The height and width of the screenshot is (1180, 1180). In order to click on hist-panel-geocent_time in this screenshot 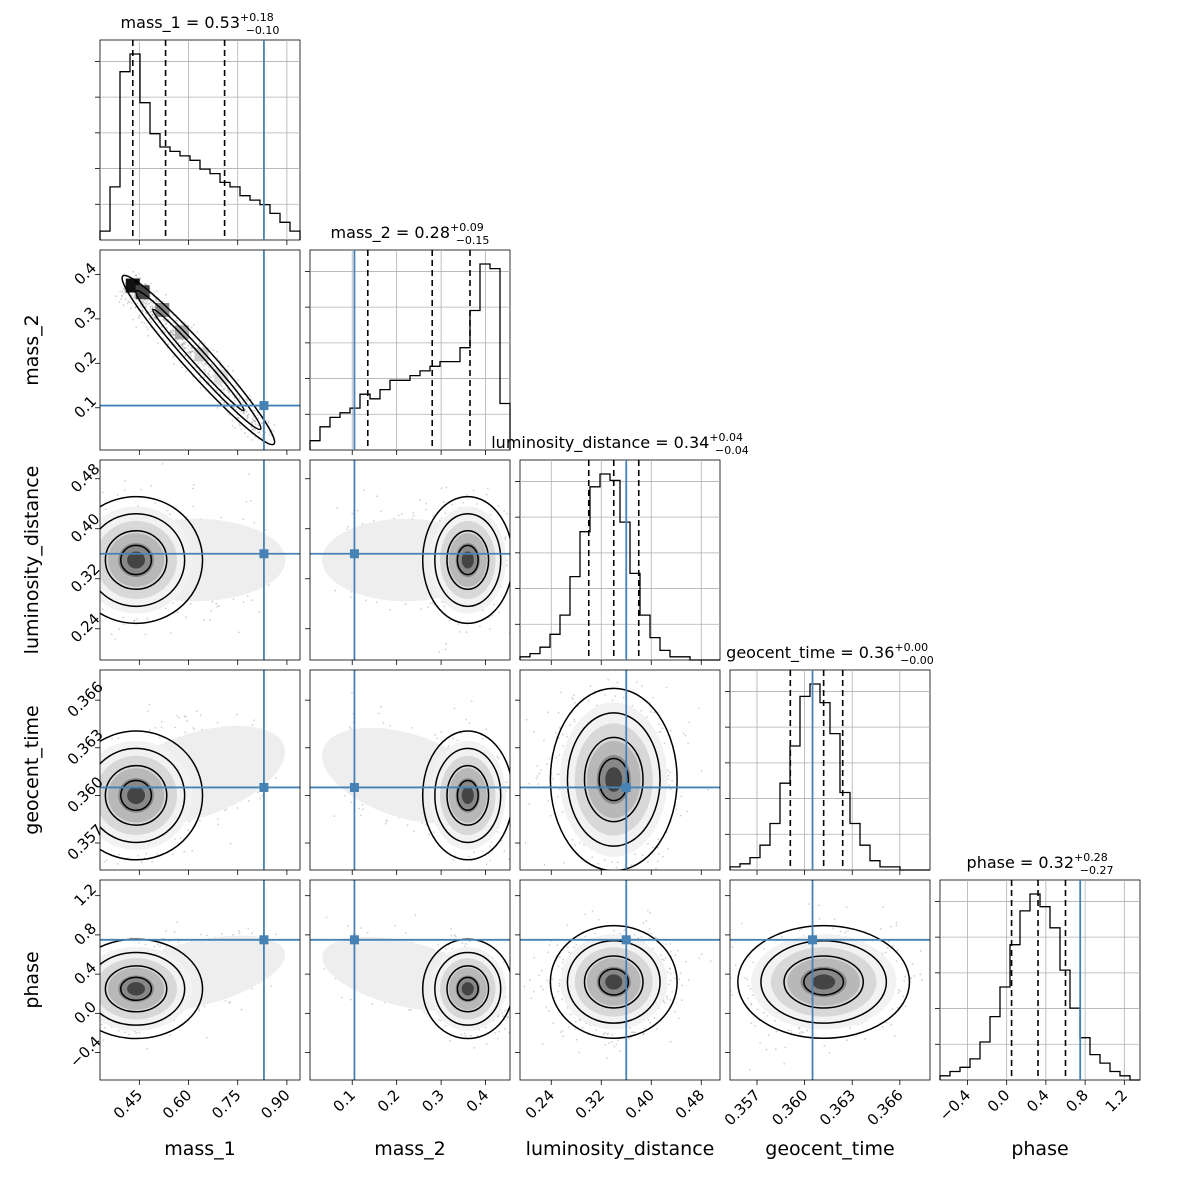, I will do `click(828, 770)`.